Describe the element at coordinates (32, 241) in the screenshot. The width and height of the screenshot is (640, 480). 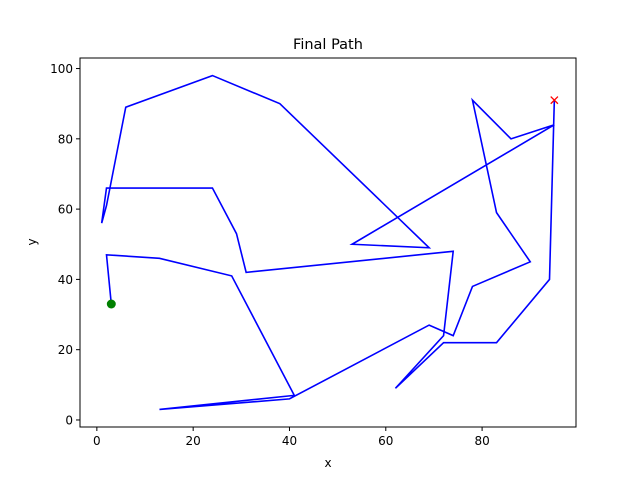
I see `y-axis-label: y` at that location.